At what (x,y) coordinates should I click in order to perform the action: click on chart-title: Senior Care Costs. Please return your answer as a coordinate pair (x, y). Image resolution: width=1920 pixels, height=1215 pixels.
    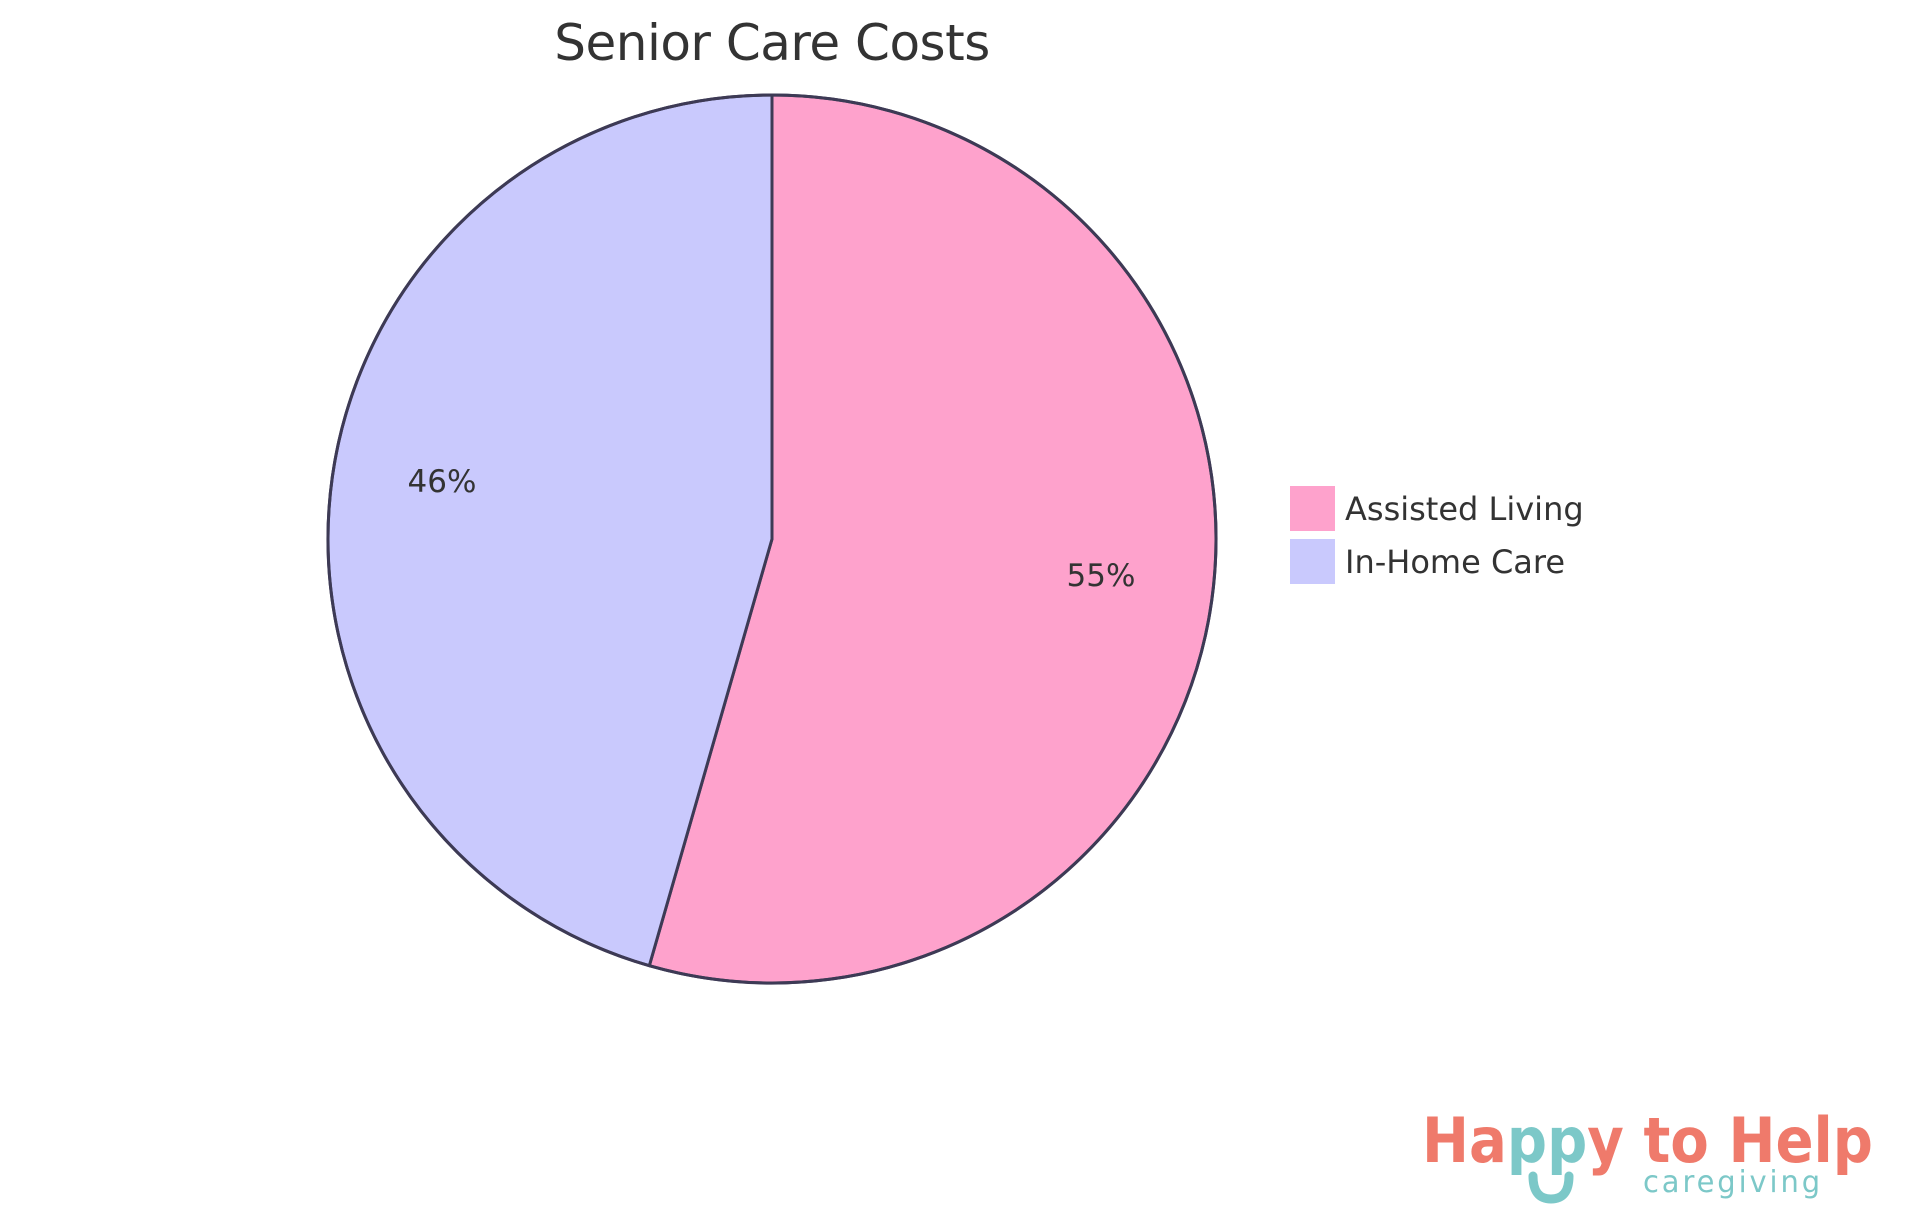
    Looking at the image, I should click on (772, 43).